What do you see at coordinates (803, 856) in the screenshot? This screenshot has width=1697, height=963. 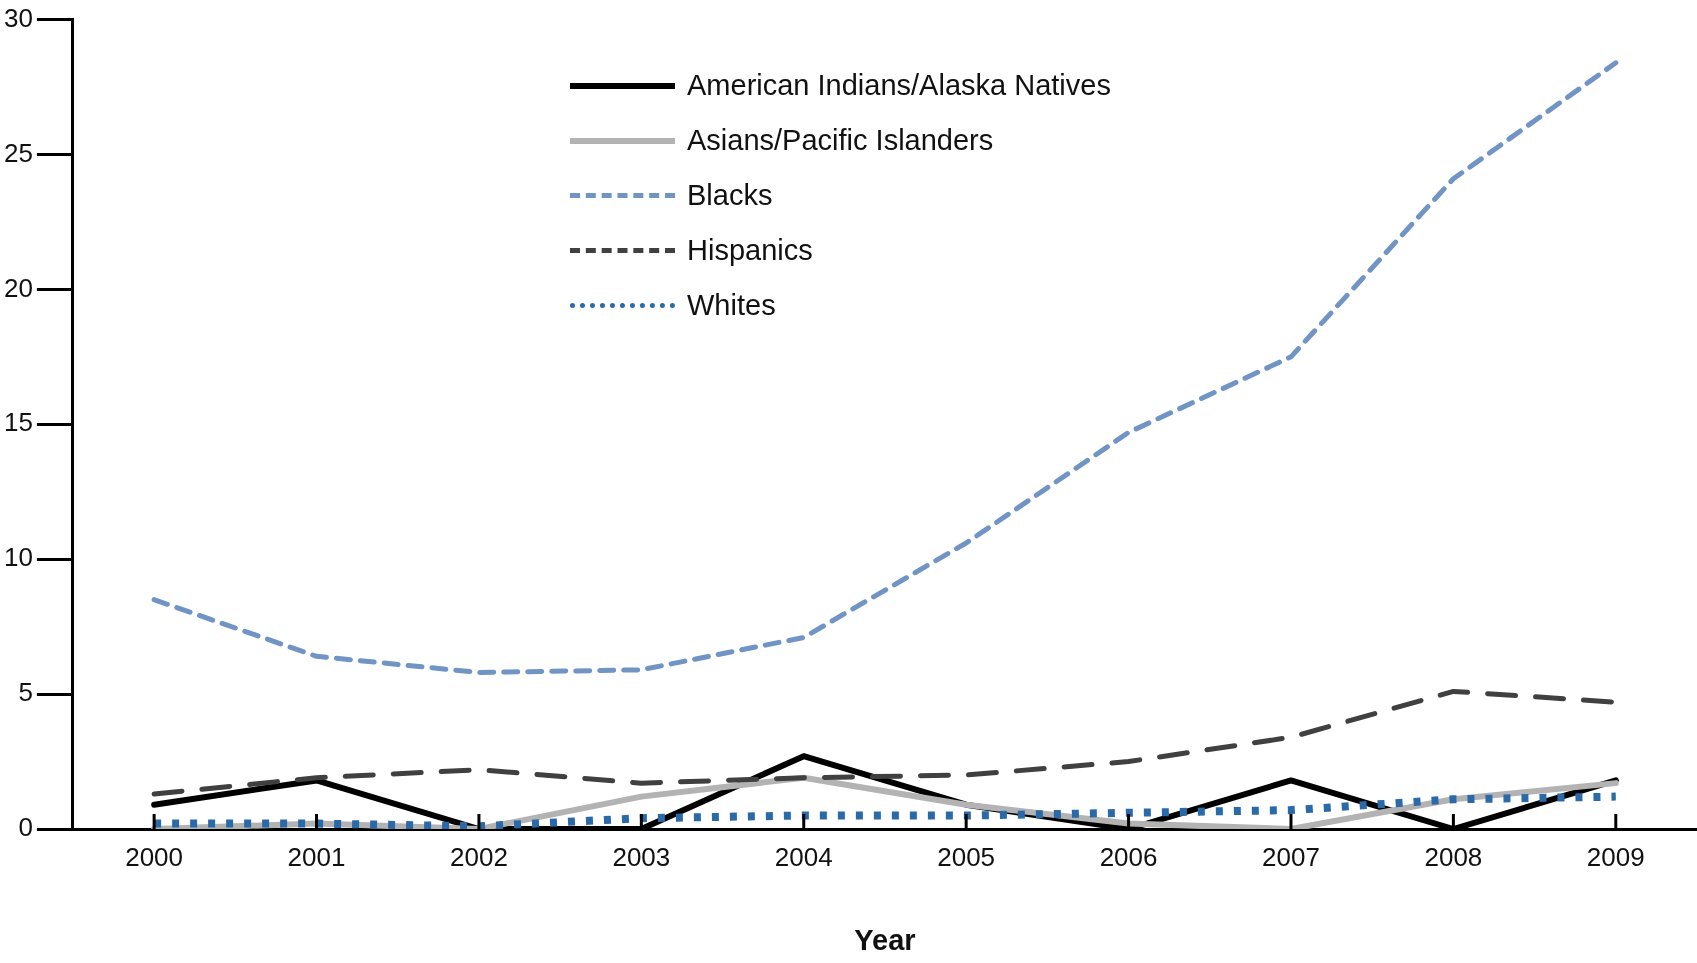 I see `x-tick-label: 2004` at bounding box center [803, 856].